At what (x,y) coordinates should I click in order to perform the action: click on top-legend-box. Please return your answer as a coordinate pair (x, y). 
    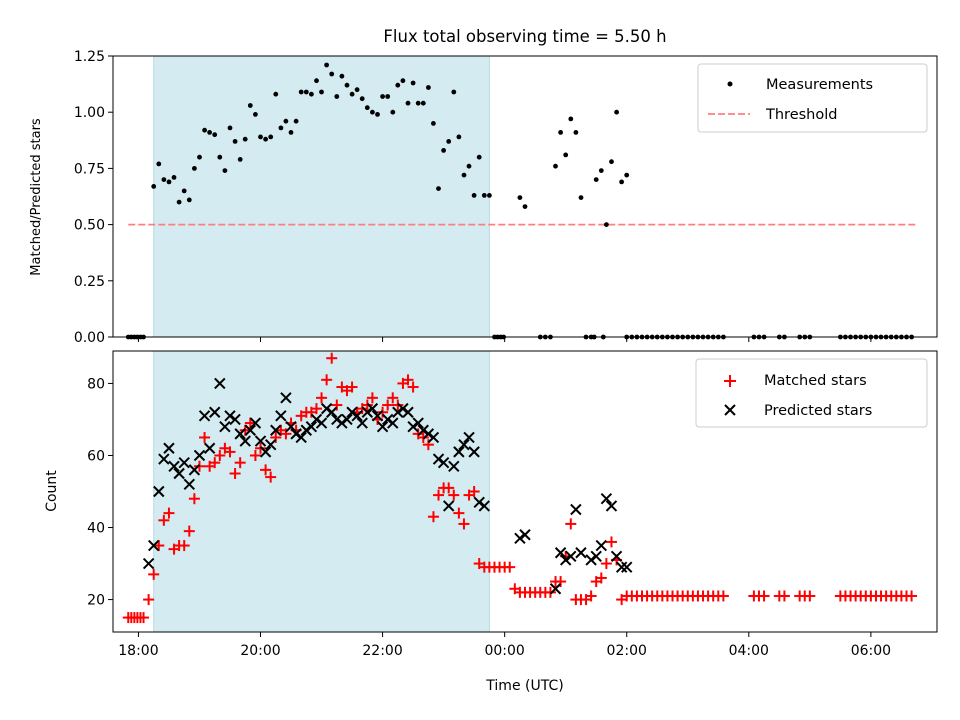
    Looking at the image, I should click on (812, 98).